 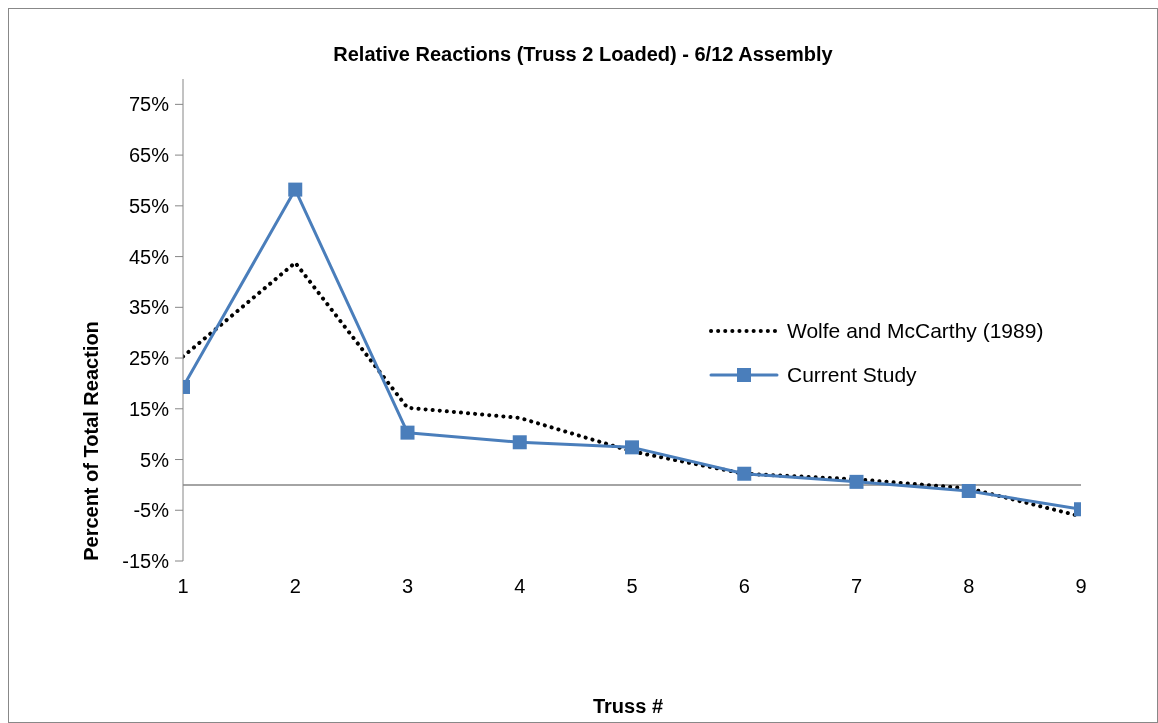 What do you see at coordinates (969, 586) in the screenshot?
I see `x-tick-label: 8` at bounding box center [969, 586].